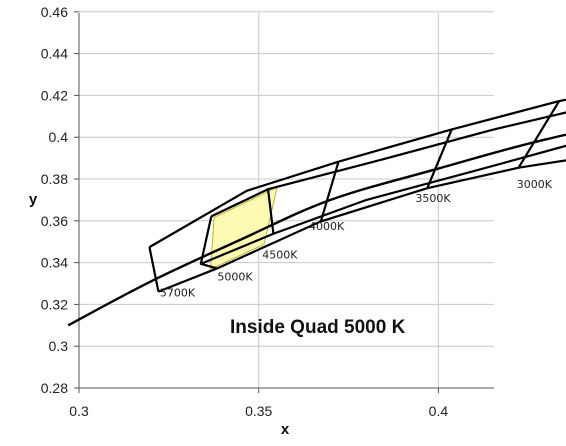 This screenshot has width=566, height=446. I want to click on y-axis-label: y, so click(33, 199).